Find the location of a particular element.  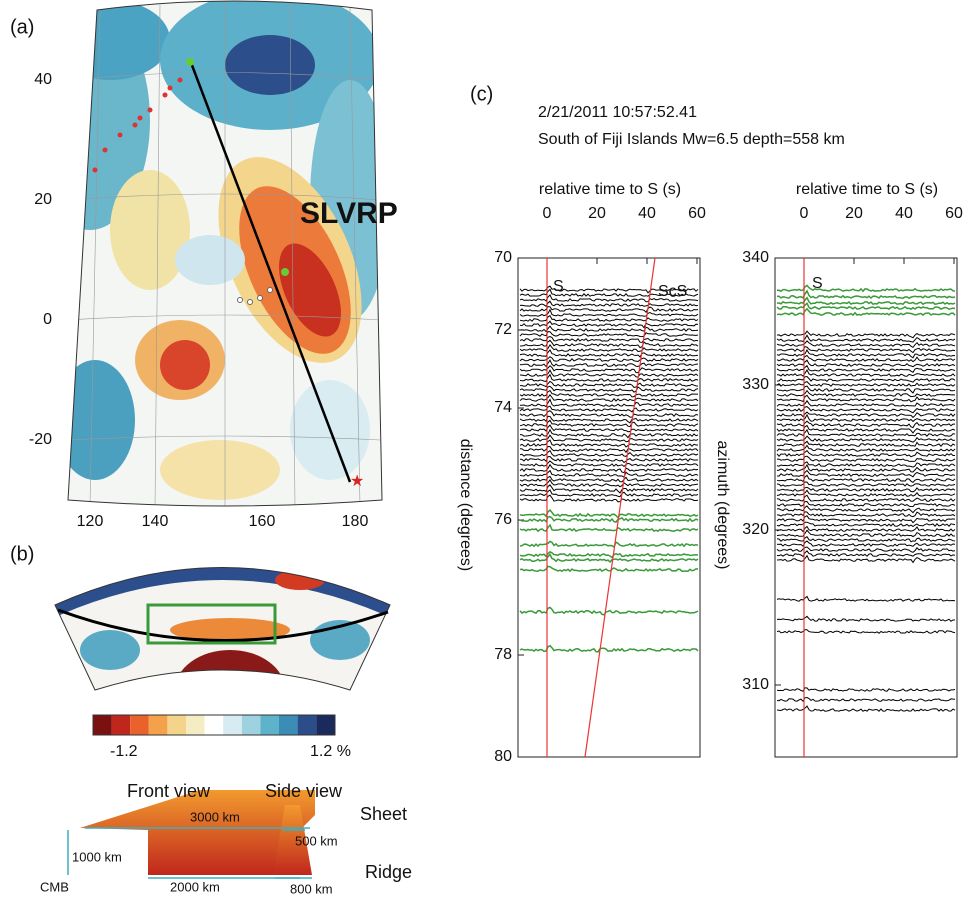

ray-path is located at coordinates (223, 625).